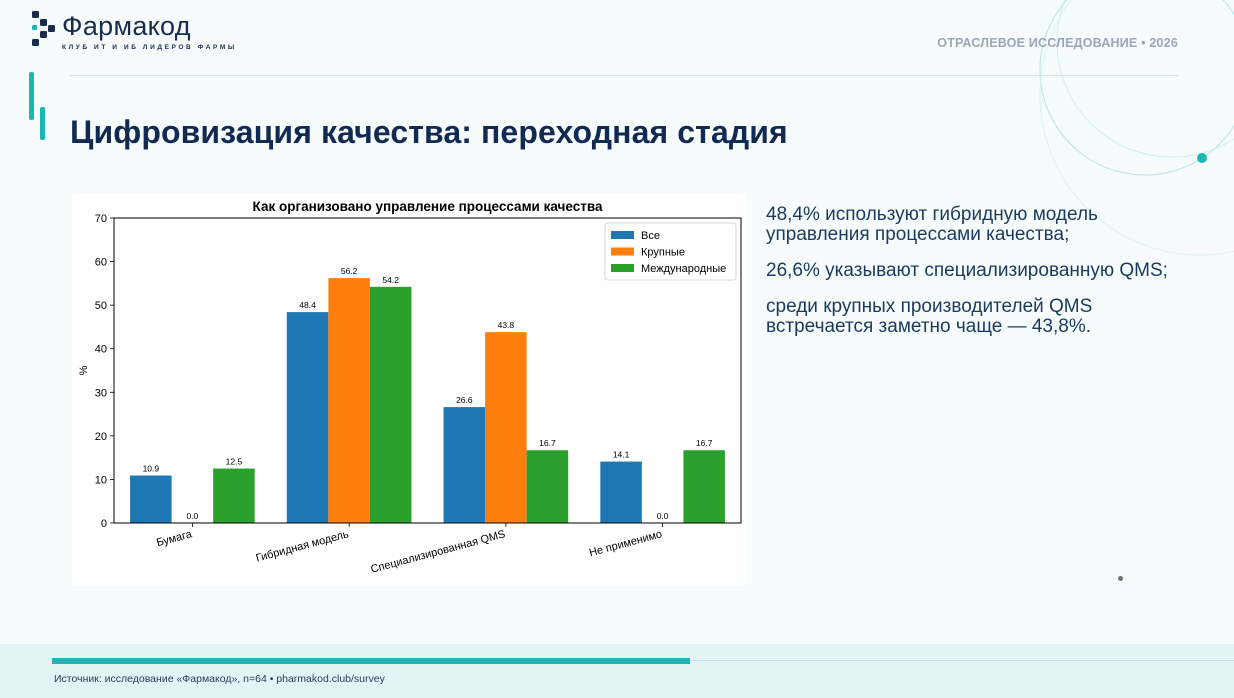  I want to click on y-tick-label: 30, so click(101, 393).